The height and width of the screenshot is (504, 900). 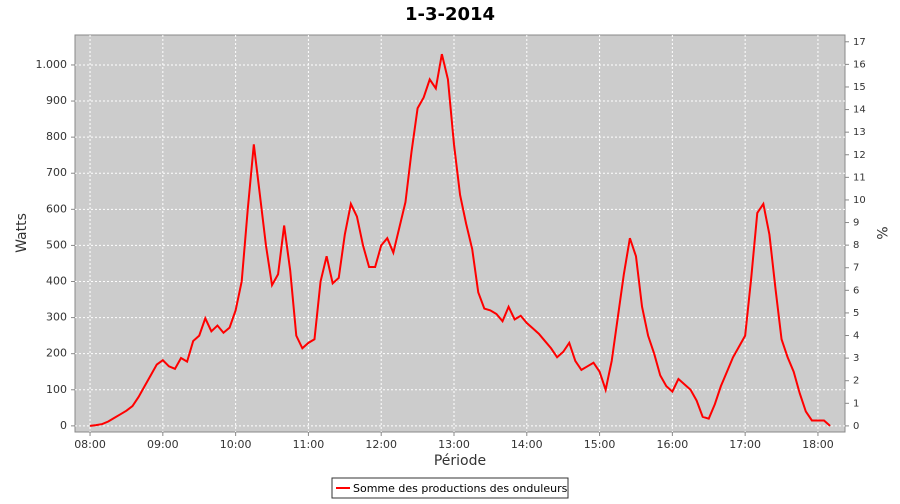 I want to click on y2-axis-label: %, so click(x=881, y=232).